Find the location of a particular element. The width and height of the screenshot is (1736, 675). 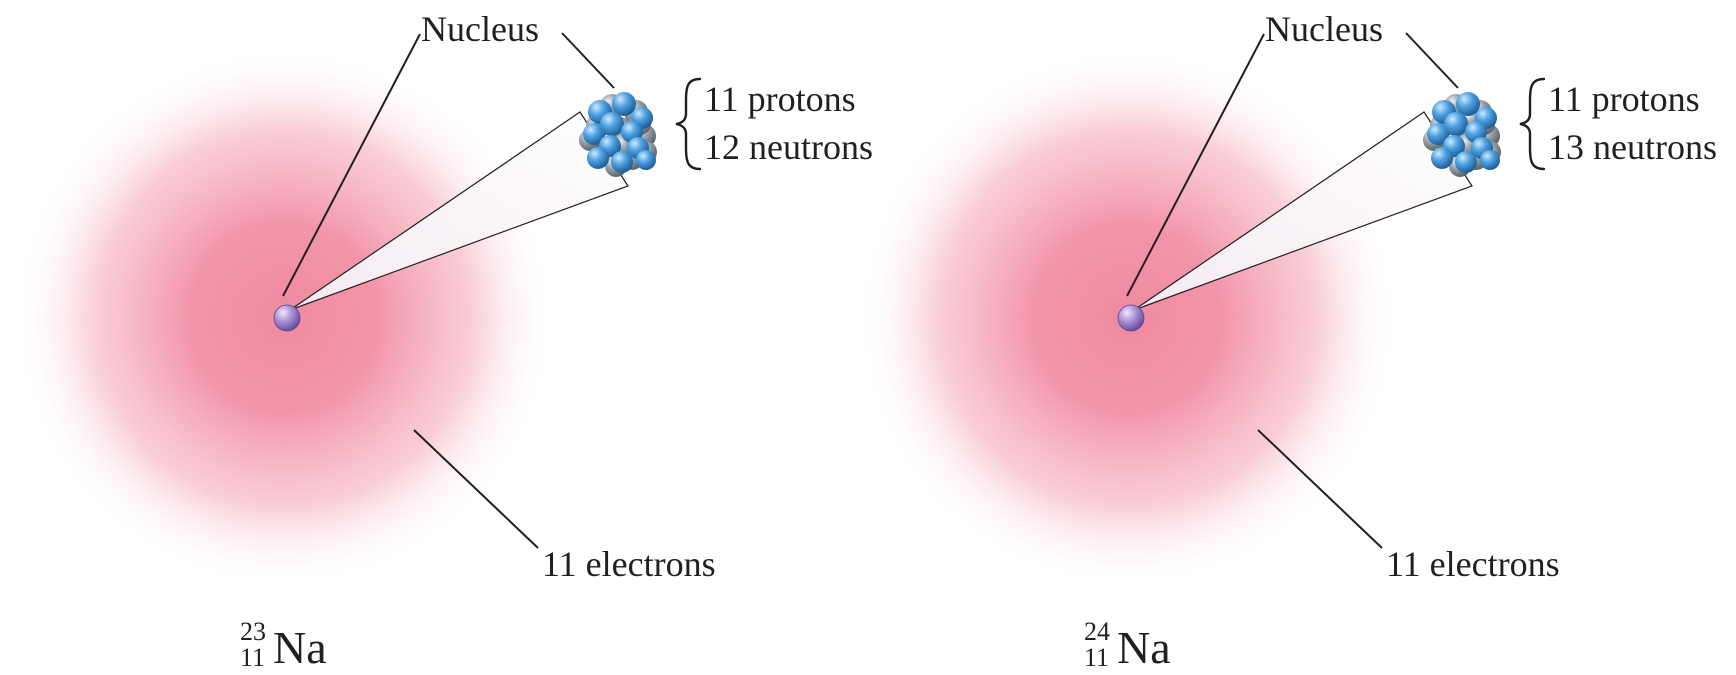

isotope-symbol: 24 11 Na is located at coordinates (1164, 645).